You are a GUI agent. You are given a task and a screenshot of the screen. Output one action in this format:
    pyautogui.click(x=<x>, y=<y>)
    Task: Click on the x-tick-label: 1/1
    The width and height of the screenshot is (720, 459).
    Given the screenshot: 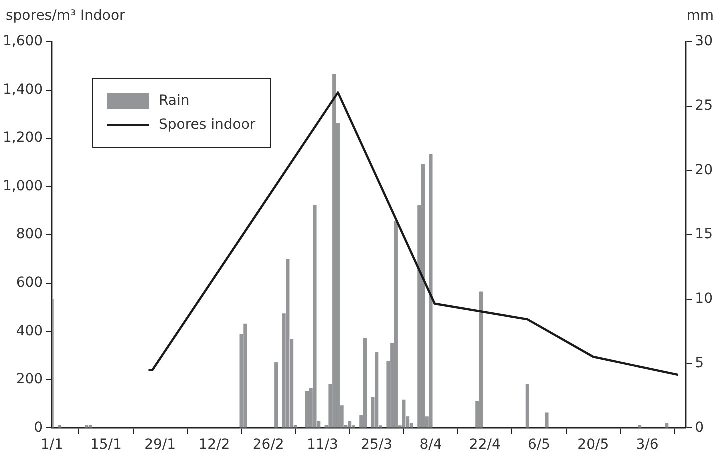 What is the action you would take?
    pyautogui.click(x=52, y=445)
    